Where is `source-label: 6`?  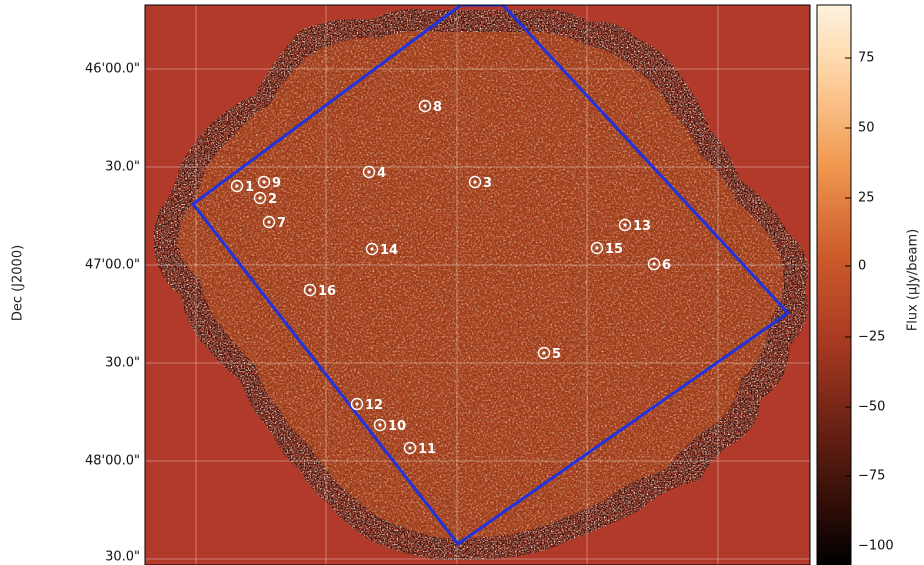 source-label: 6 is located at coordinates (666, 265).